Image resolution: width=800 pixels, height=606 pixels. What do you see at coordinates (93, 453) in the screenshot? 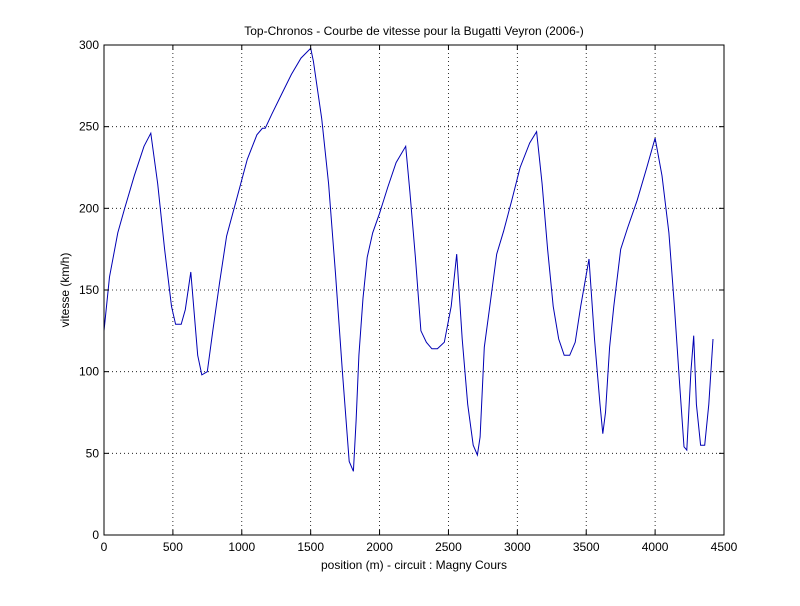
I see `y-tick-label: 50` at bounding box center [93, 453].